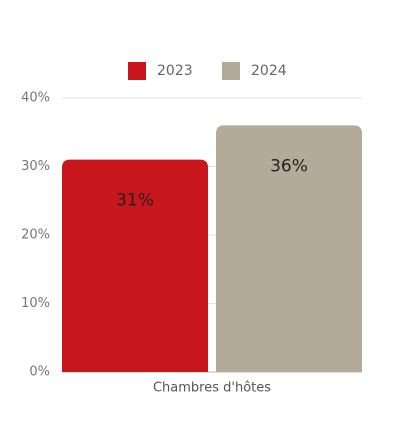  I want to click on legend-label: 2024, so click(269, 71).